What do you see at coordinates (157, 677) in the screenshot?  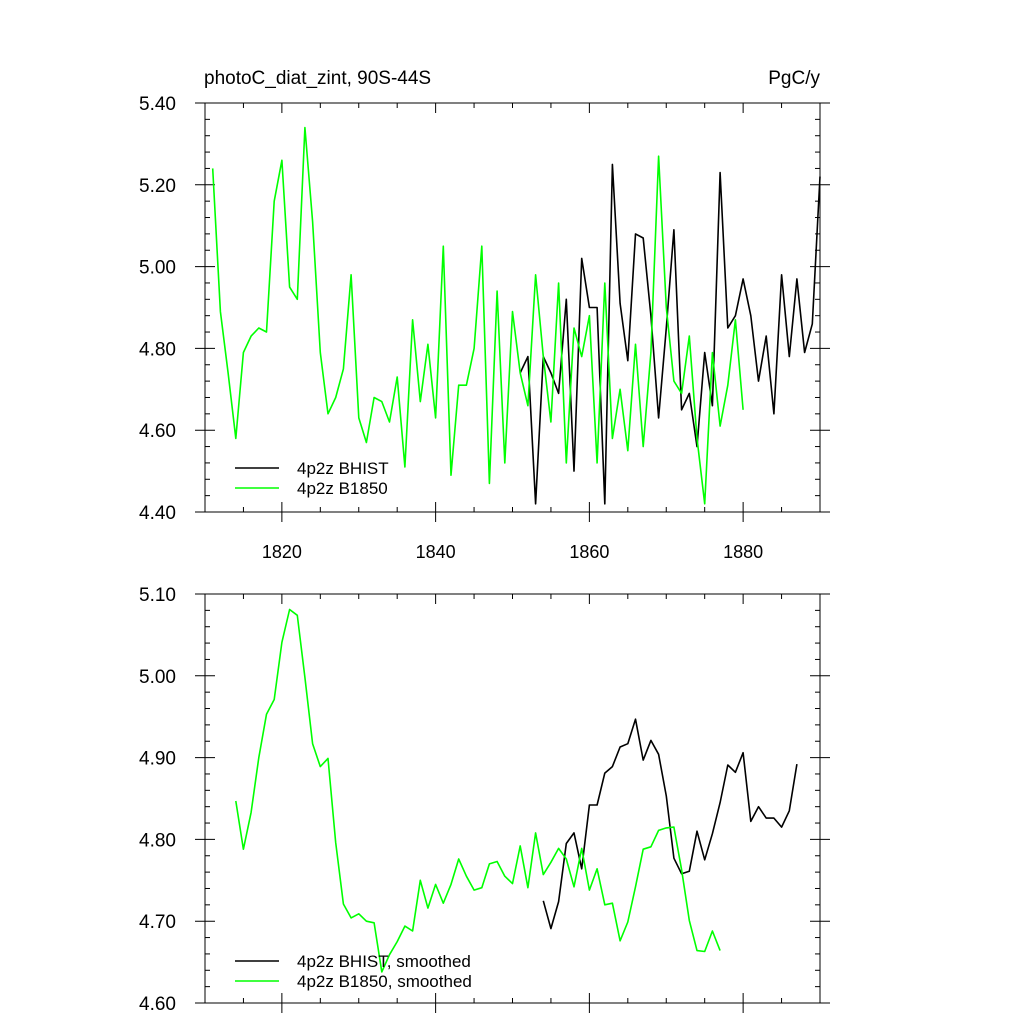 I see `bottom-y-tick-label: 5.00` at bounding box center [157, 677].